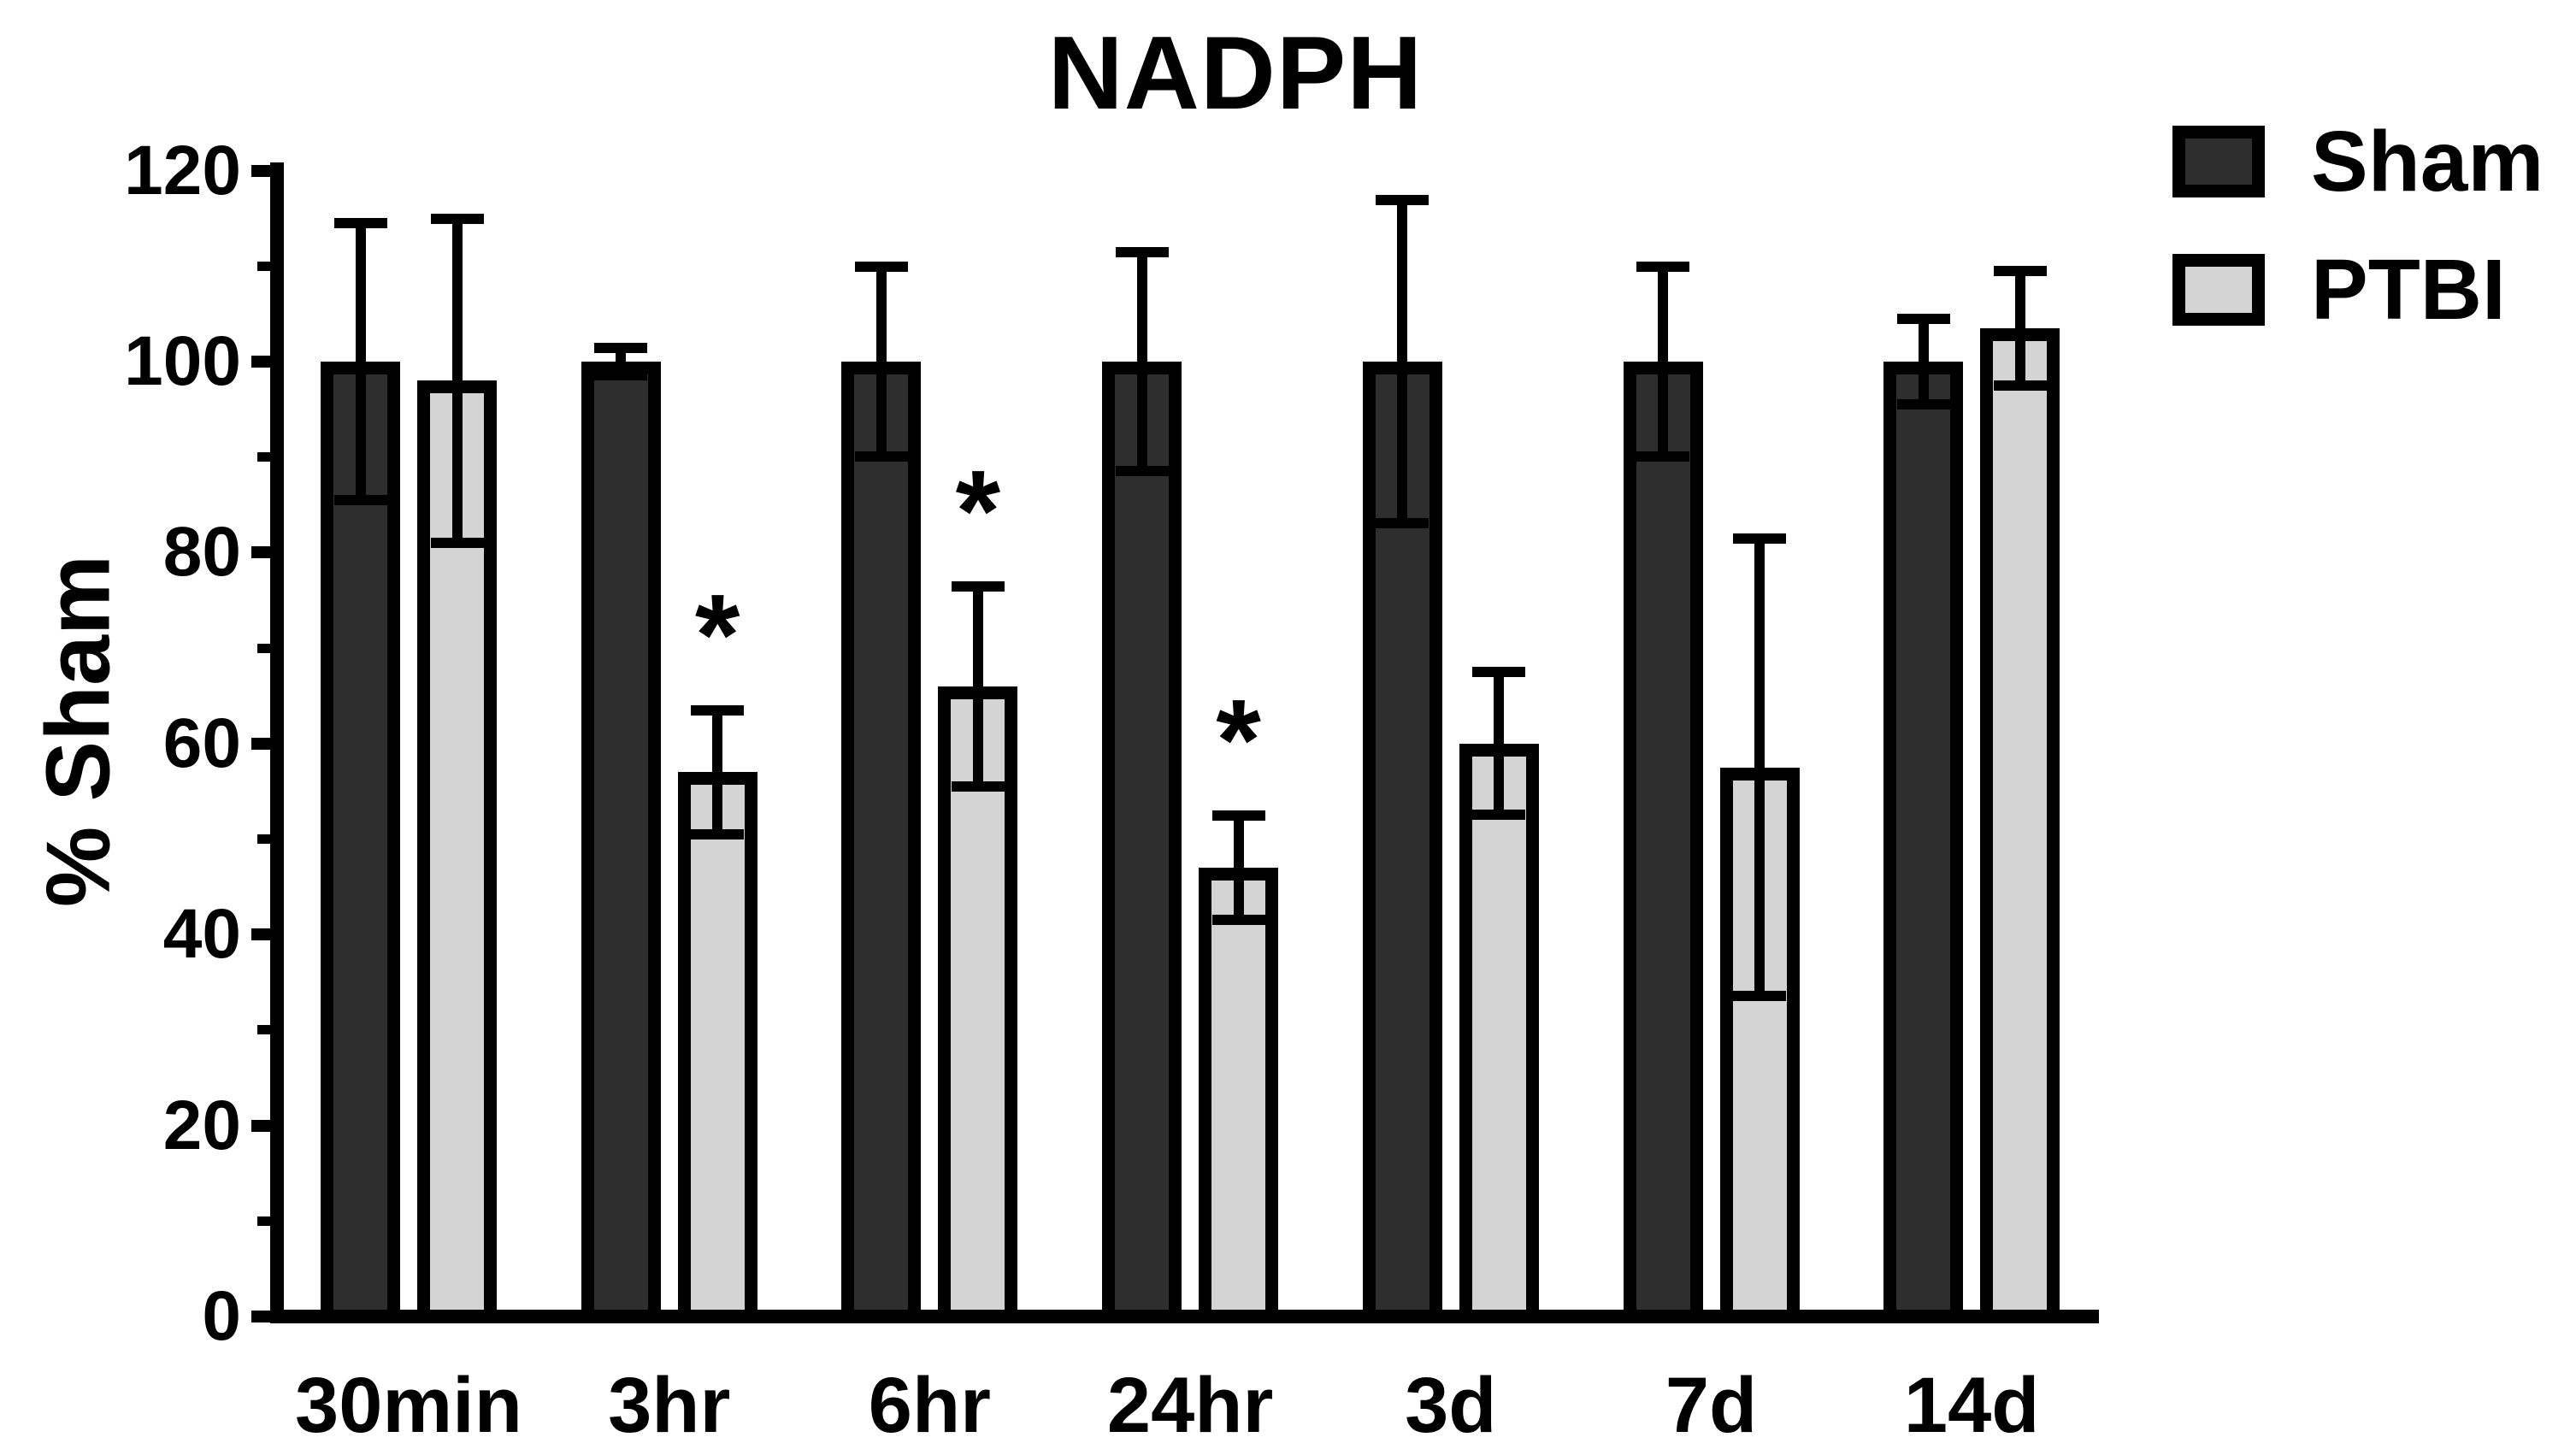 This screenshot has height=1455, width=2576. I want to click on y-tick-label: 100, so click(182, 361).